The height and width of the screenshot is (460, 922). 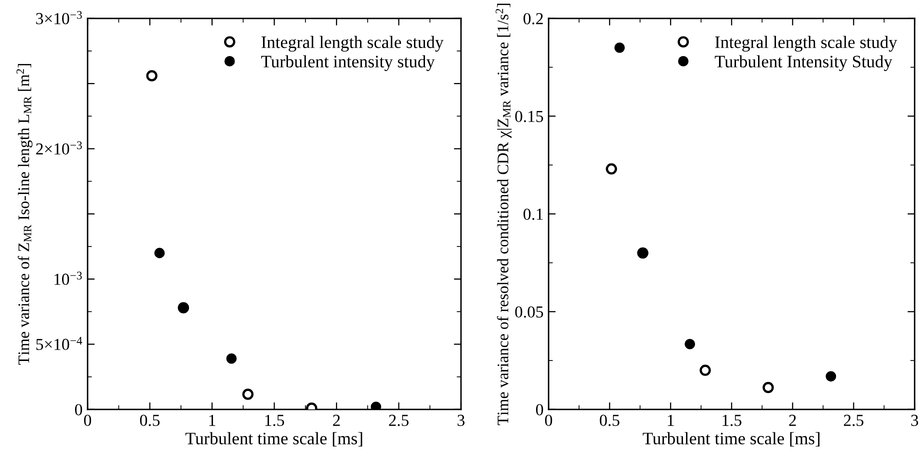 I want to click on y-tick-label: 0.2, so click(x=533, y=18).